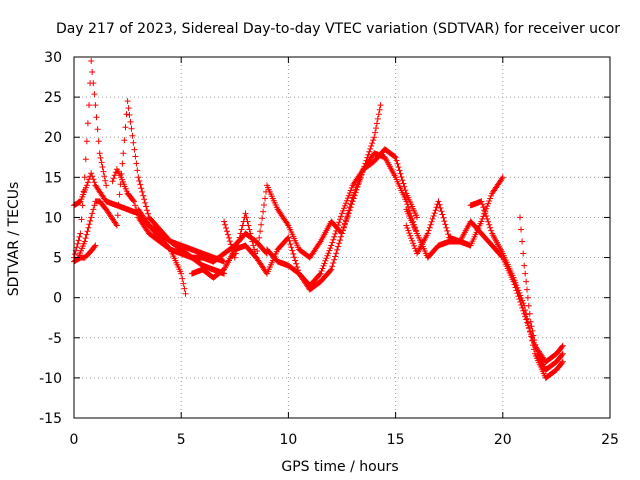  I want to click on y-tick-label: 10, so click(53, 218).